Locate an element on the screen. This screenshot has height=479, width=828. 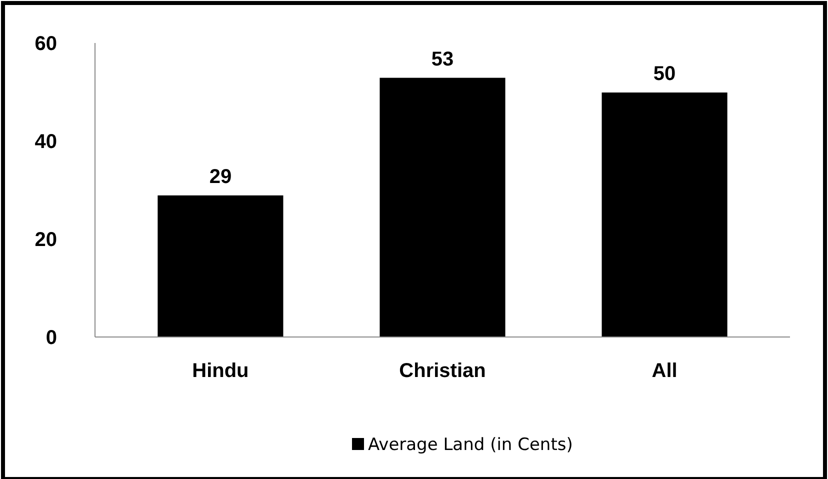
y-tick-label: 60 is located at coordinates (45, 44).